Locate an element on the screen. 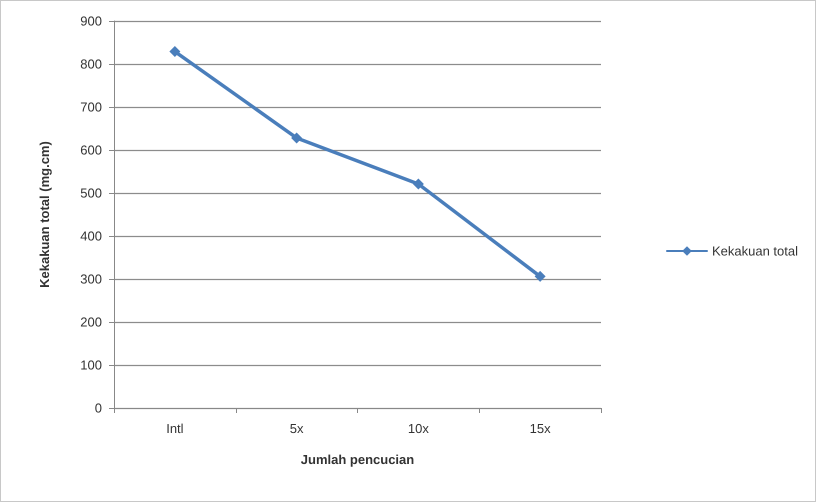 The width and height of the screenshot is (816, 502). x-tick-label: Intl is located at coordinates (175, 428).